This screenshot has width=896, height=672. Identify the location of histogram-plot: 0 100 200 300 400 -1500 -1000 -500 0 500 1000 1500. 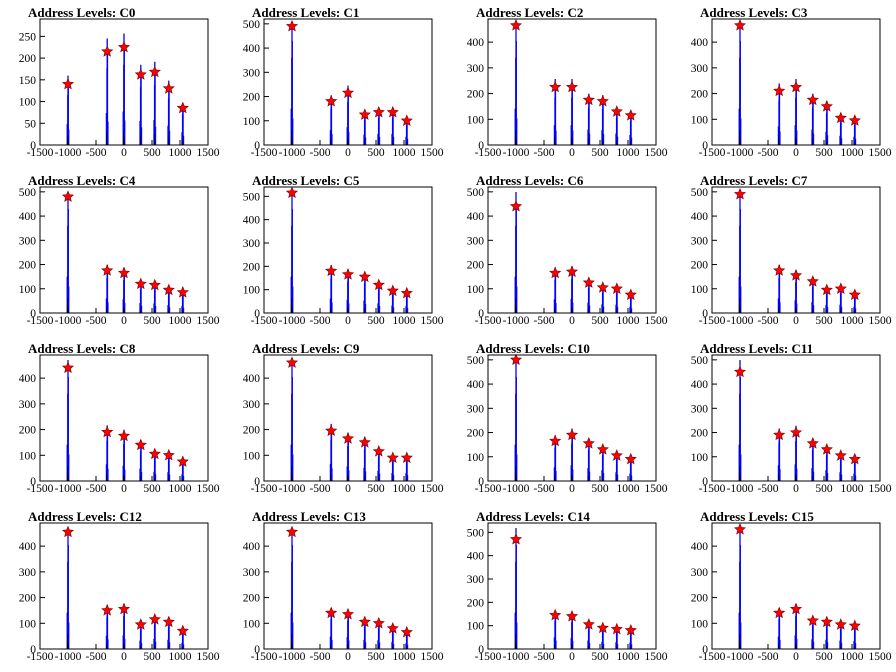
(119, 592).